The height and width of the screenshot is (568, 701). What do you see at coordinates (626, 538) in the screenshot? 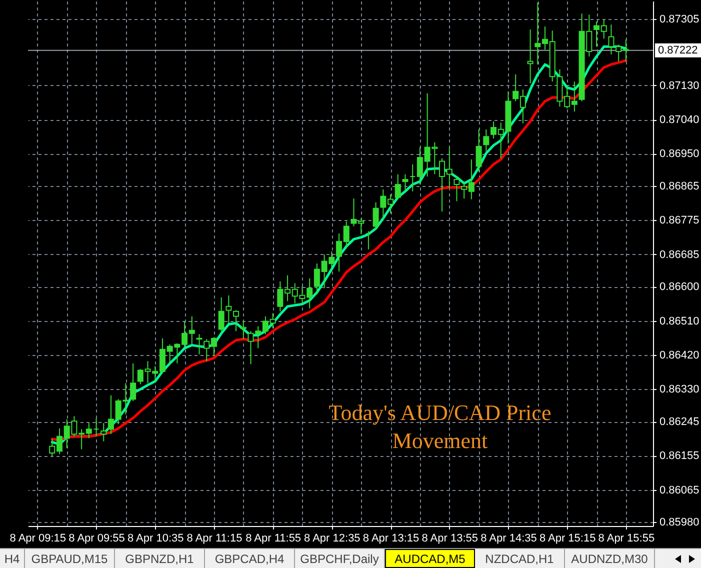
I see `x-tick-label: 8 Apr 15:55` at bounding box center [626, 538].